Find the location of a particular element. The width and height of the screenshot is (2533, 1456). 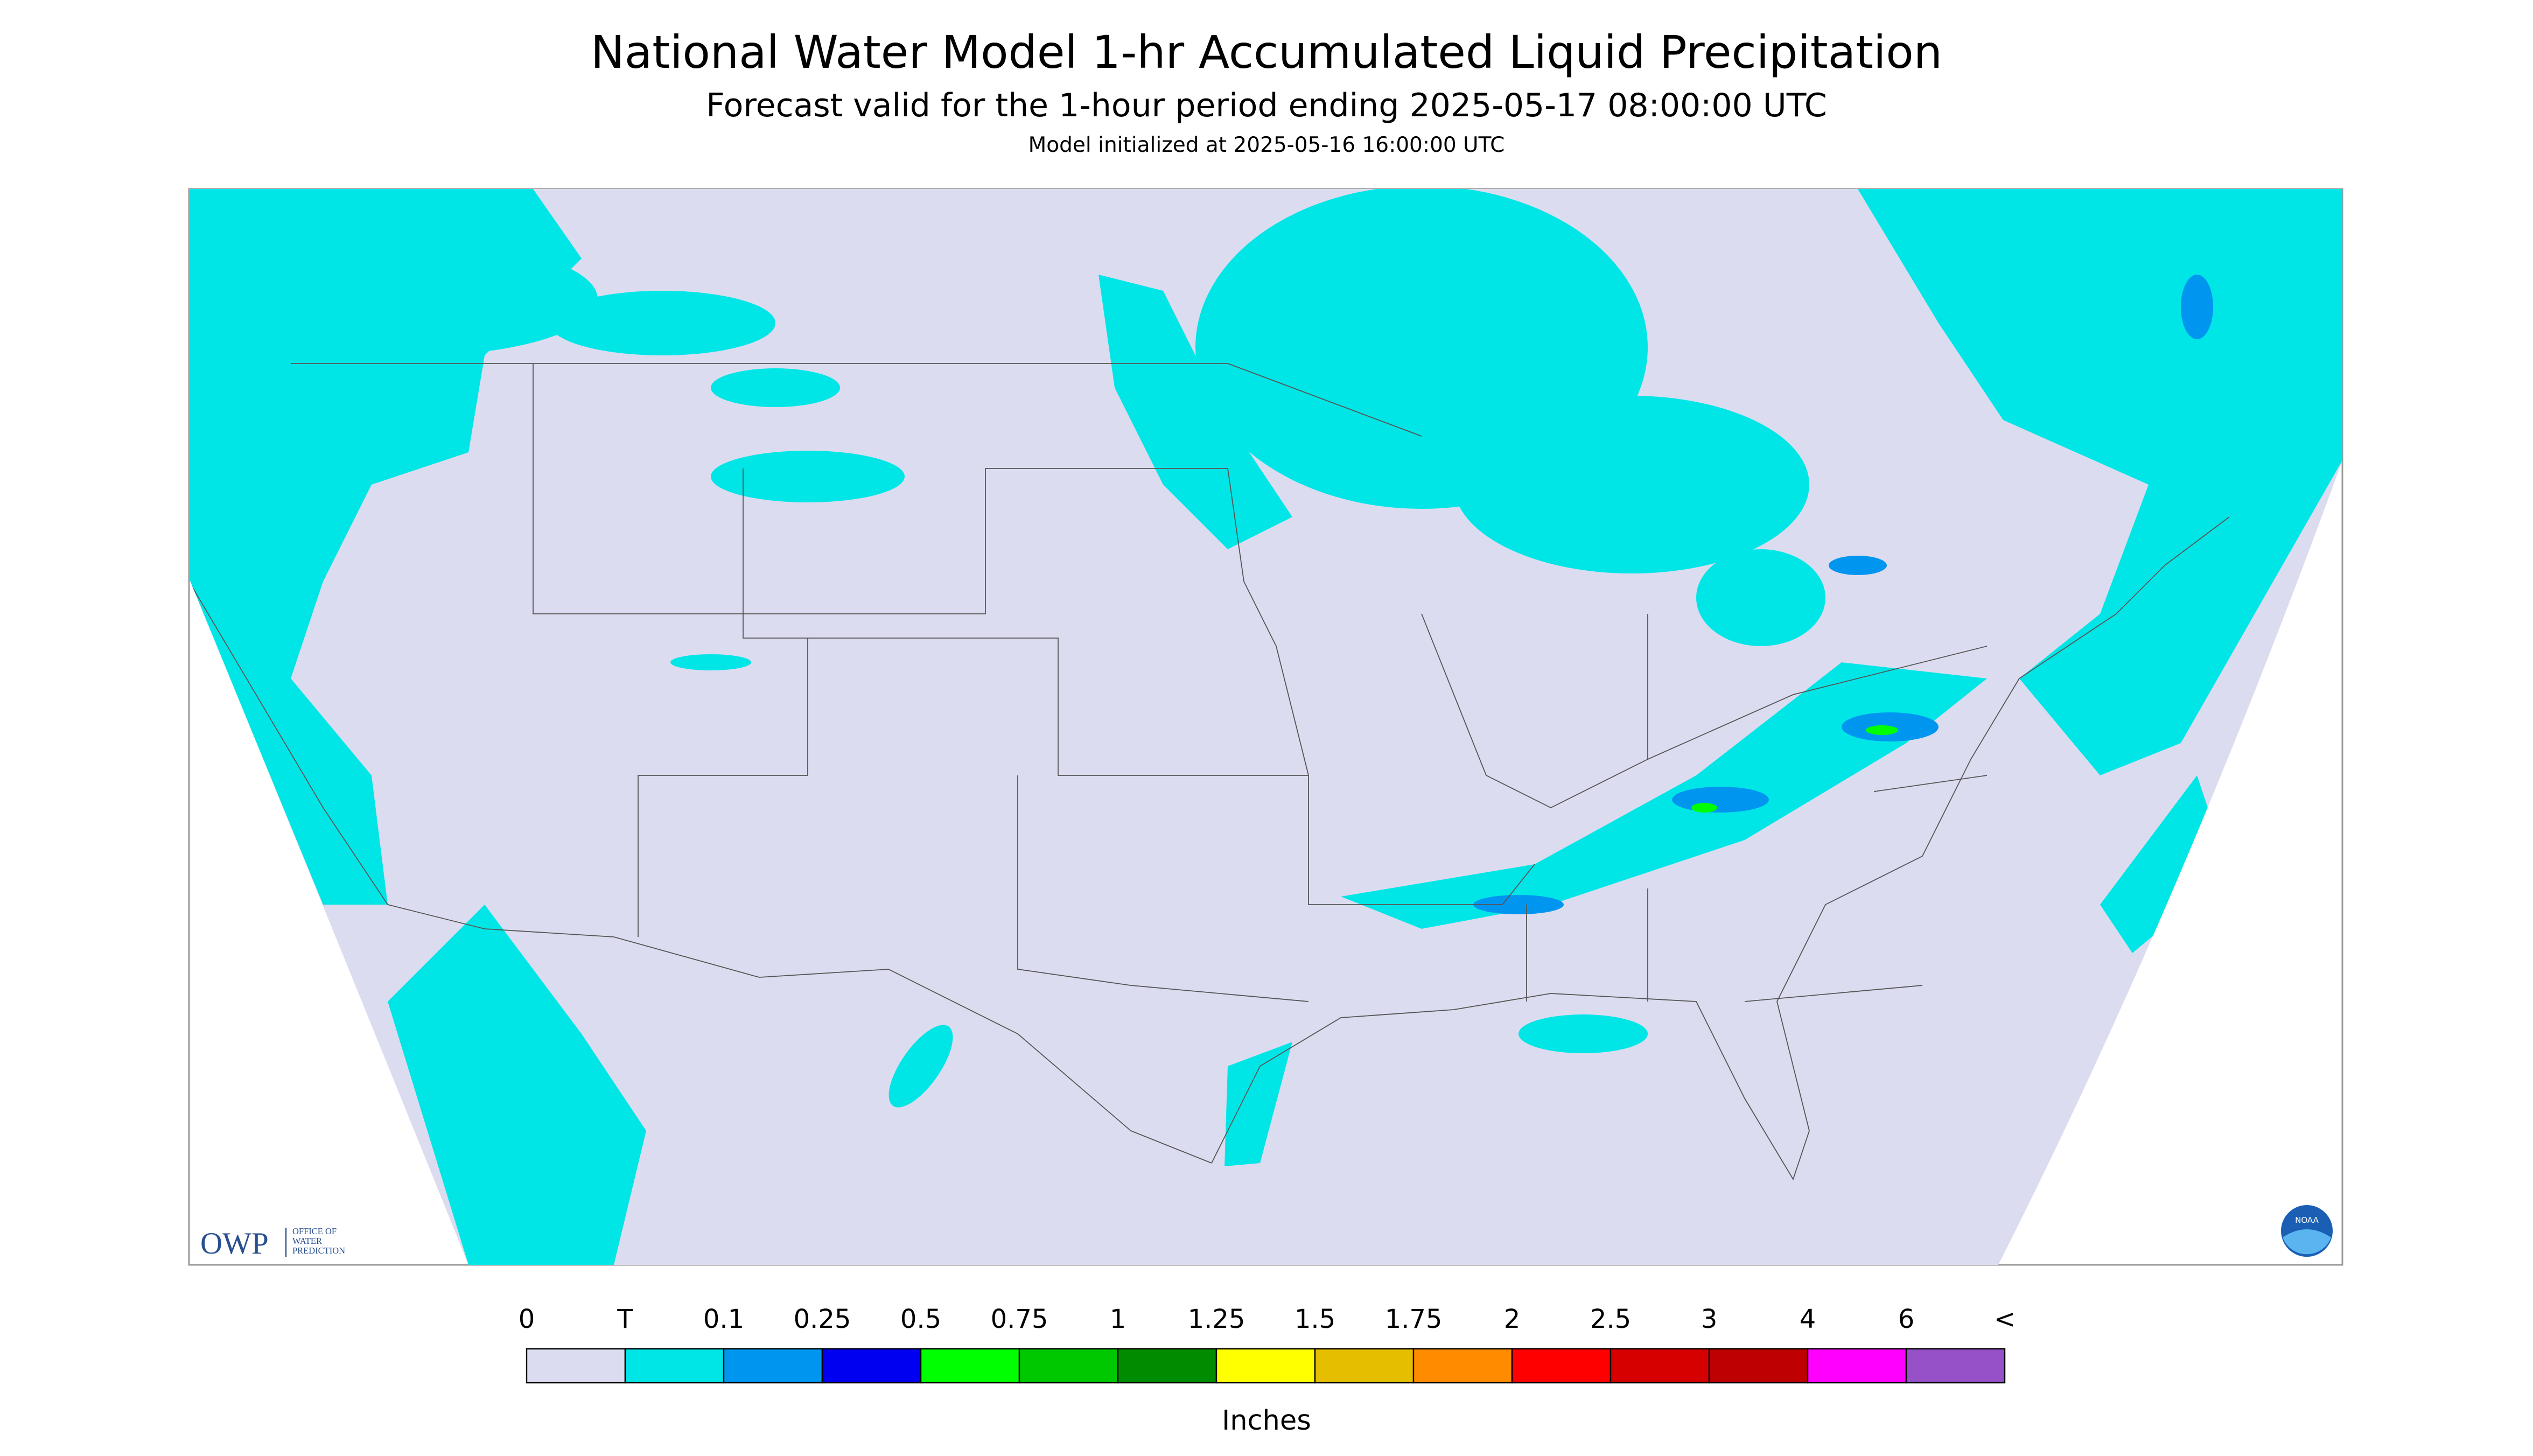

legend: 0 T 0.1 0.25 0.5 0.75 1 1.25 1.5 1.75 2 2.5 3 4 6 < is located at coordinates (1267, 1344).